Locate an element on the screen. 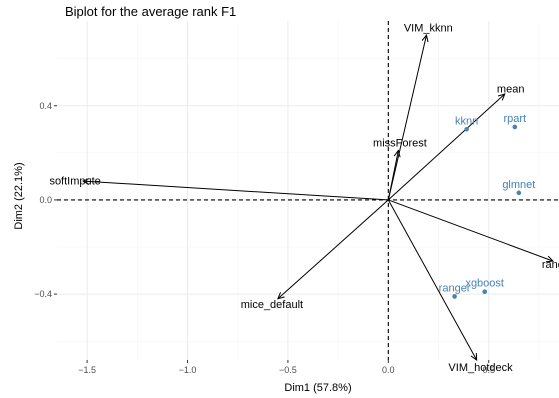  individual-point-glmnet: glmnet is located at coordinates (518, 187).